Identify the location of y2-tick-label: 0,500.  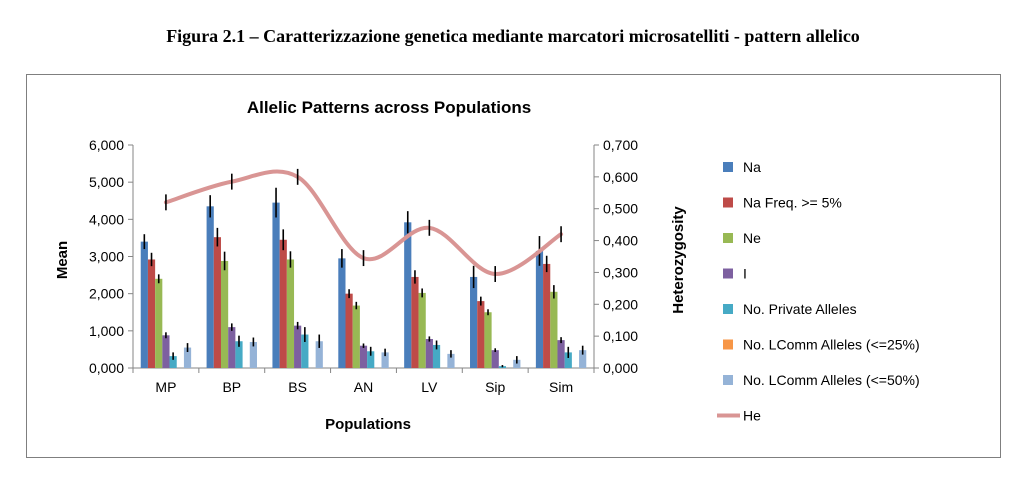
(620, 209).